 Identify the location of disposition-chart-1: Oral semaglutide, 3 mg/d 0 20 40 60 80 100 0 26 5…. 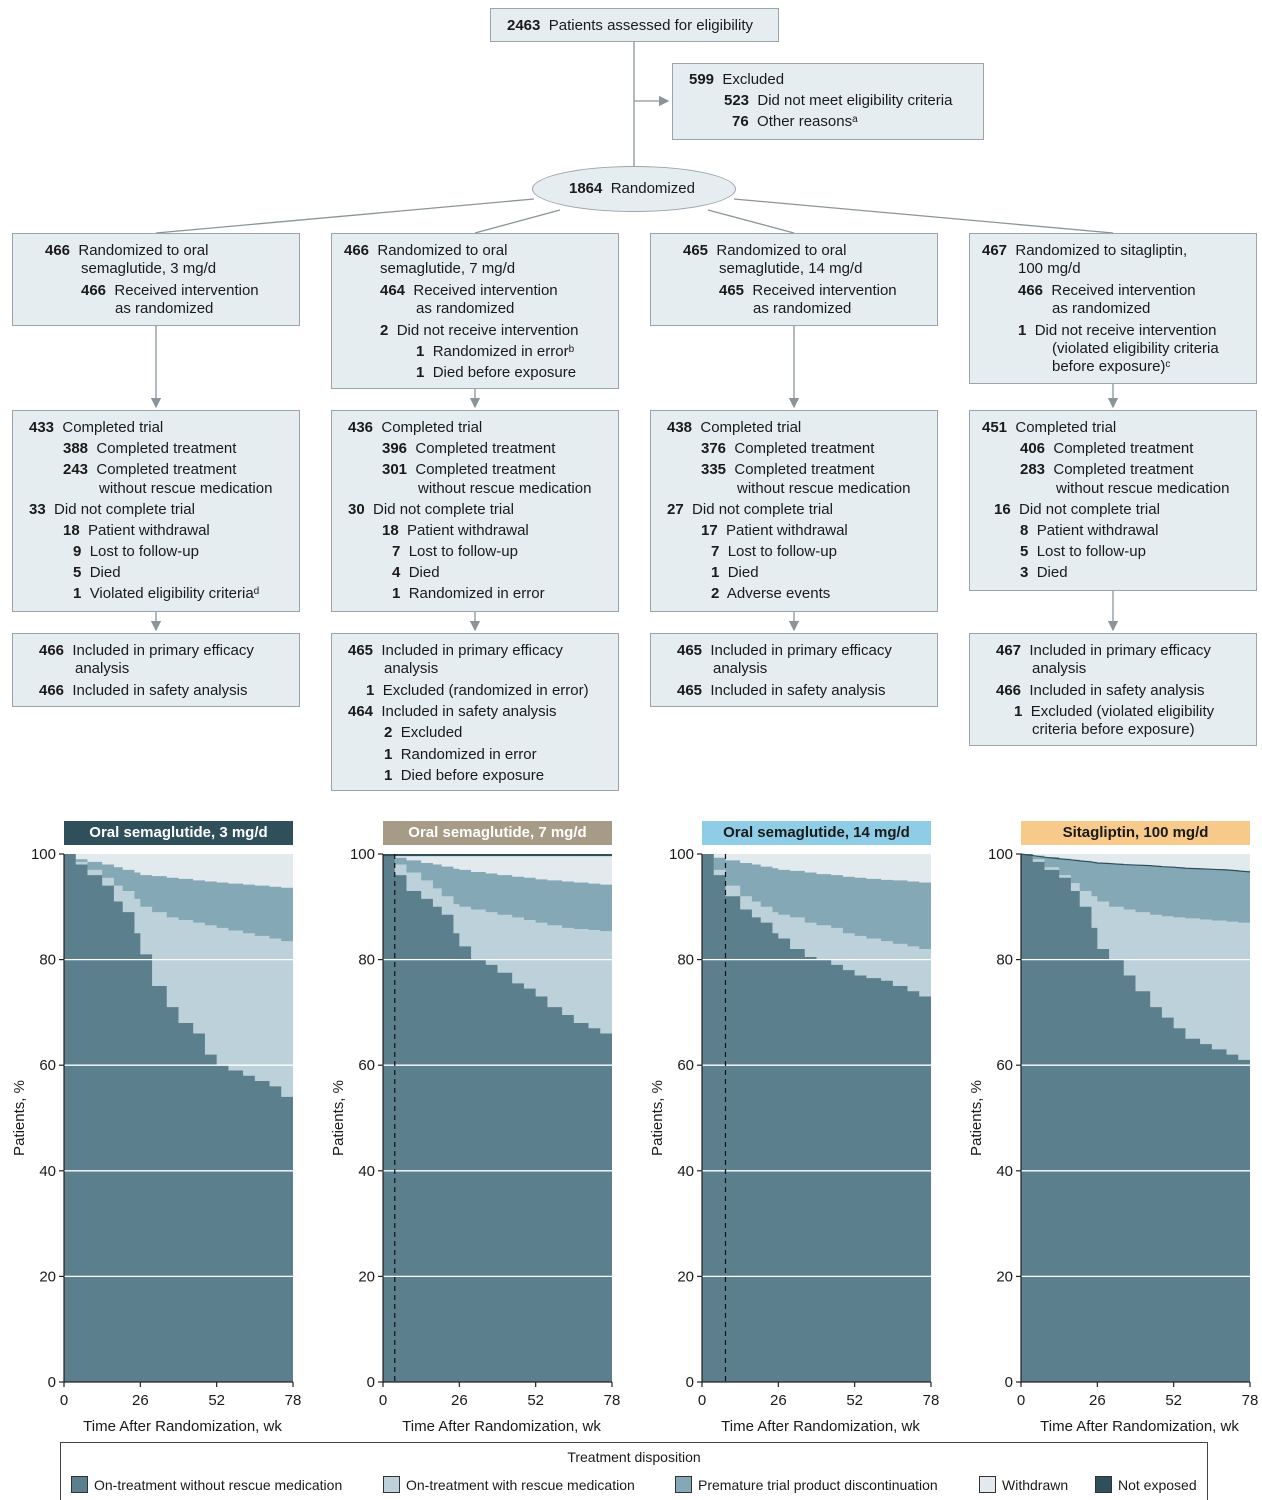
(160, 1128).